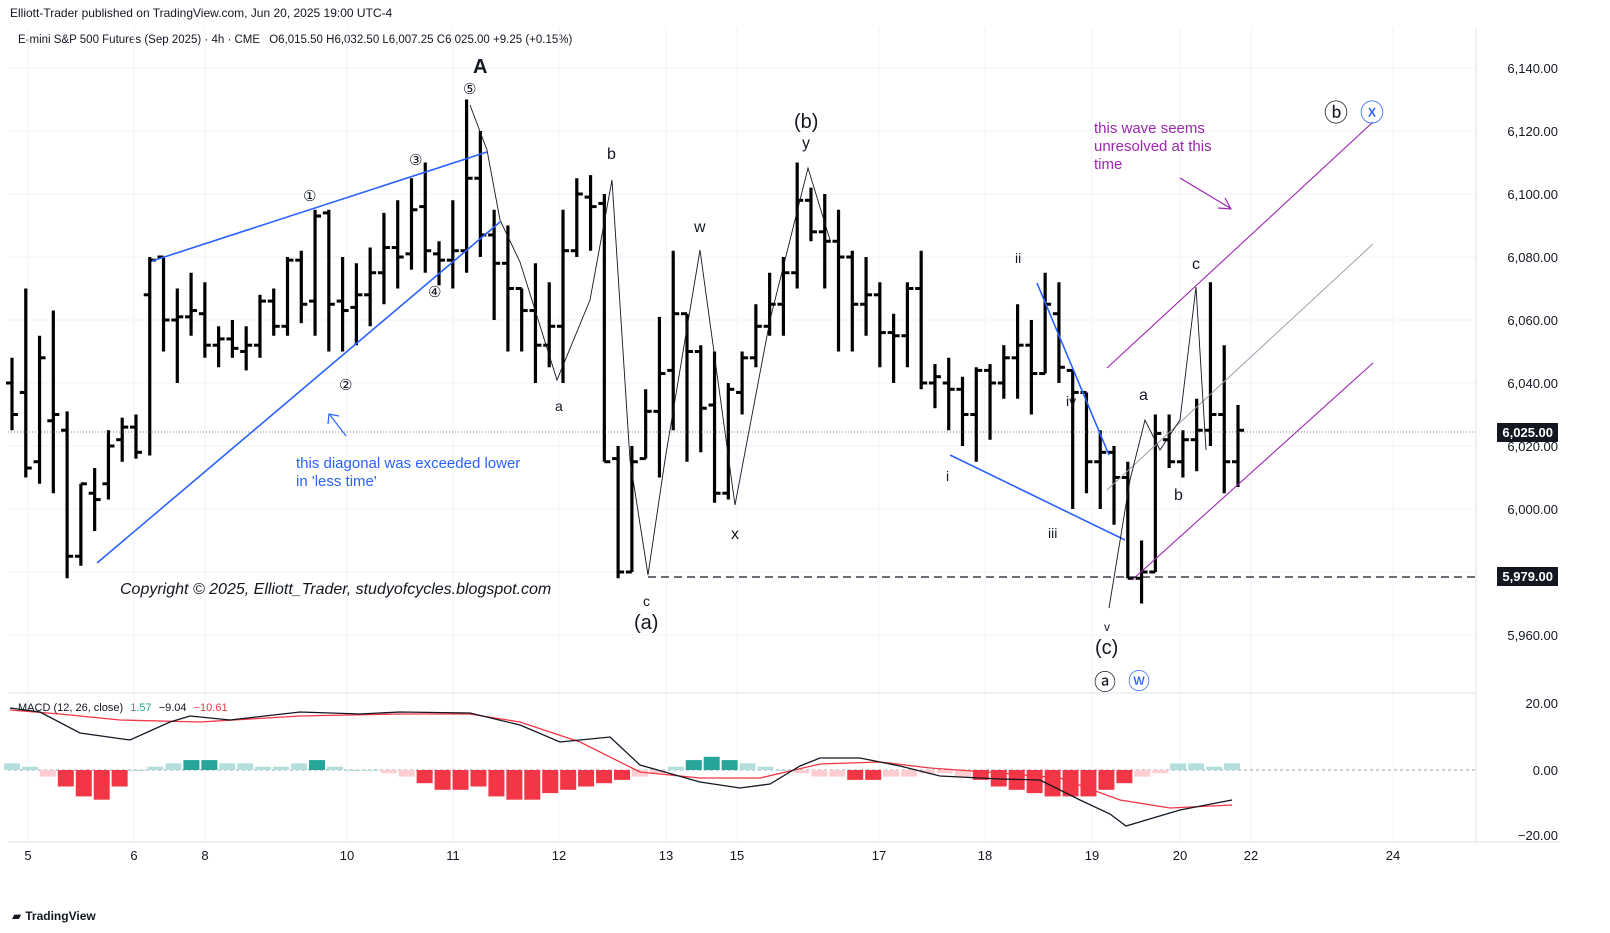 The image size is (1610, 933). I want to click on tradingview-brand: TradingView, so click(60, 916).